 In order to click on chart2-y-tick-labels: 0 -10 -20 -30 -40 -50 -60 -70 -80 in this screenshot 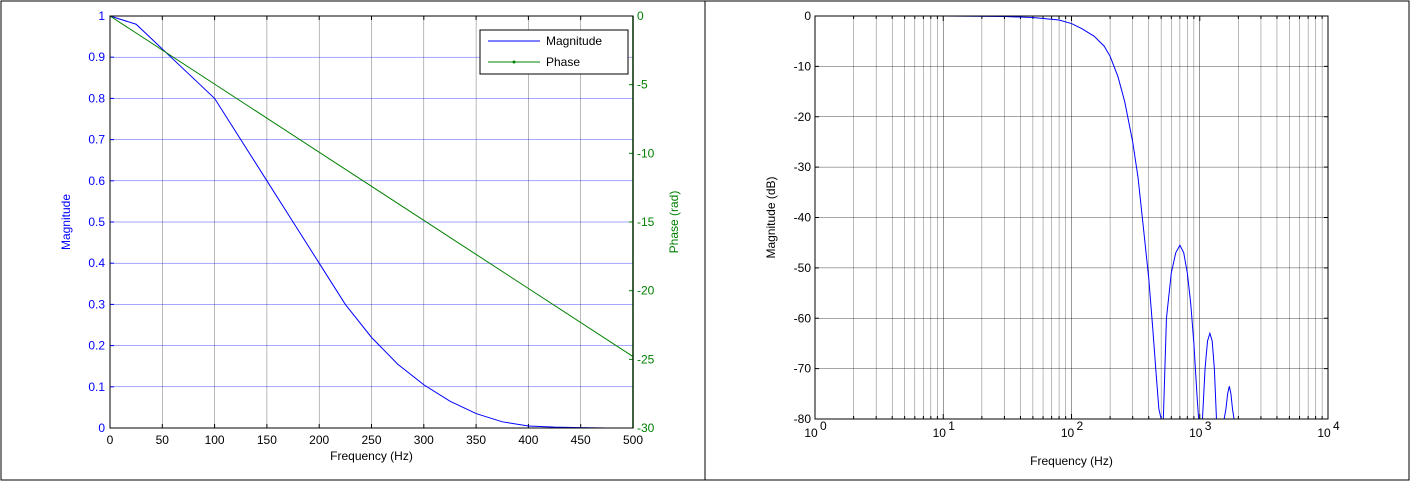, I will do `click(803, 217)`.